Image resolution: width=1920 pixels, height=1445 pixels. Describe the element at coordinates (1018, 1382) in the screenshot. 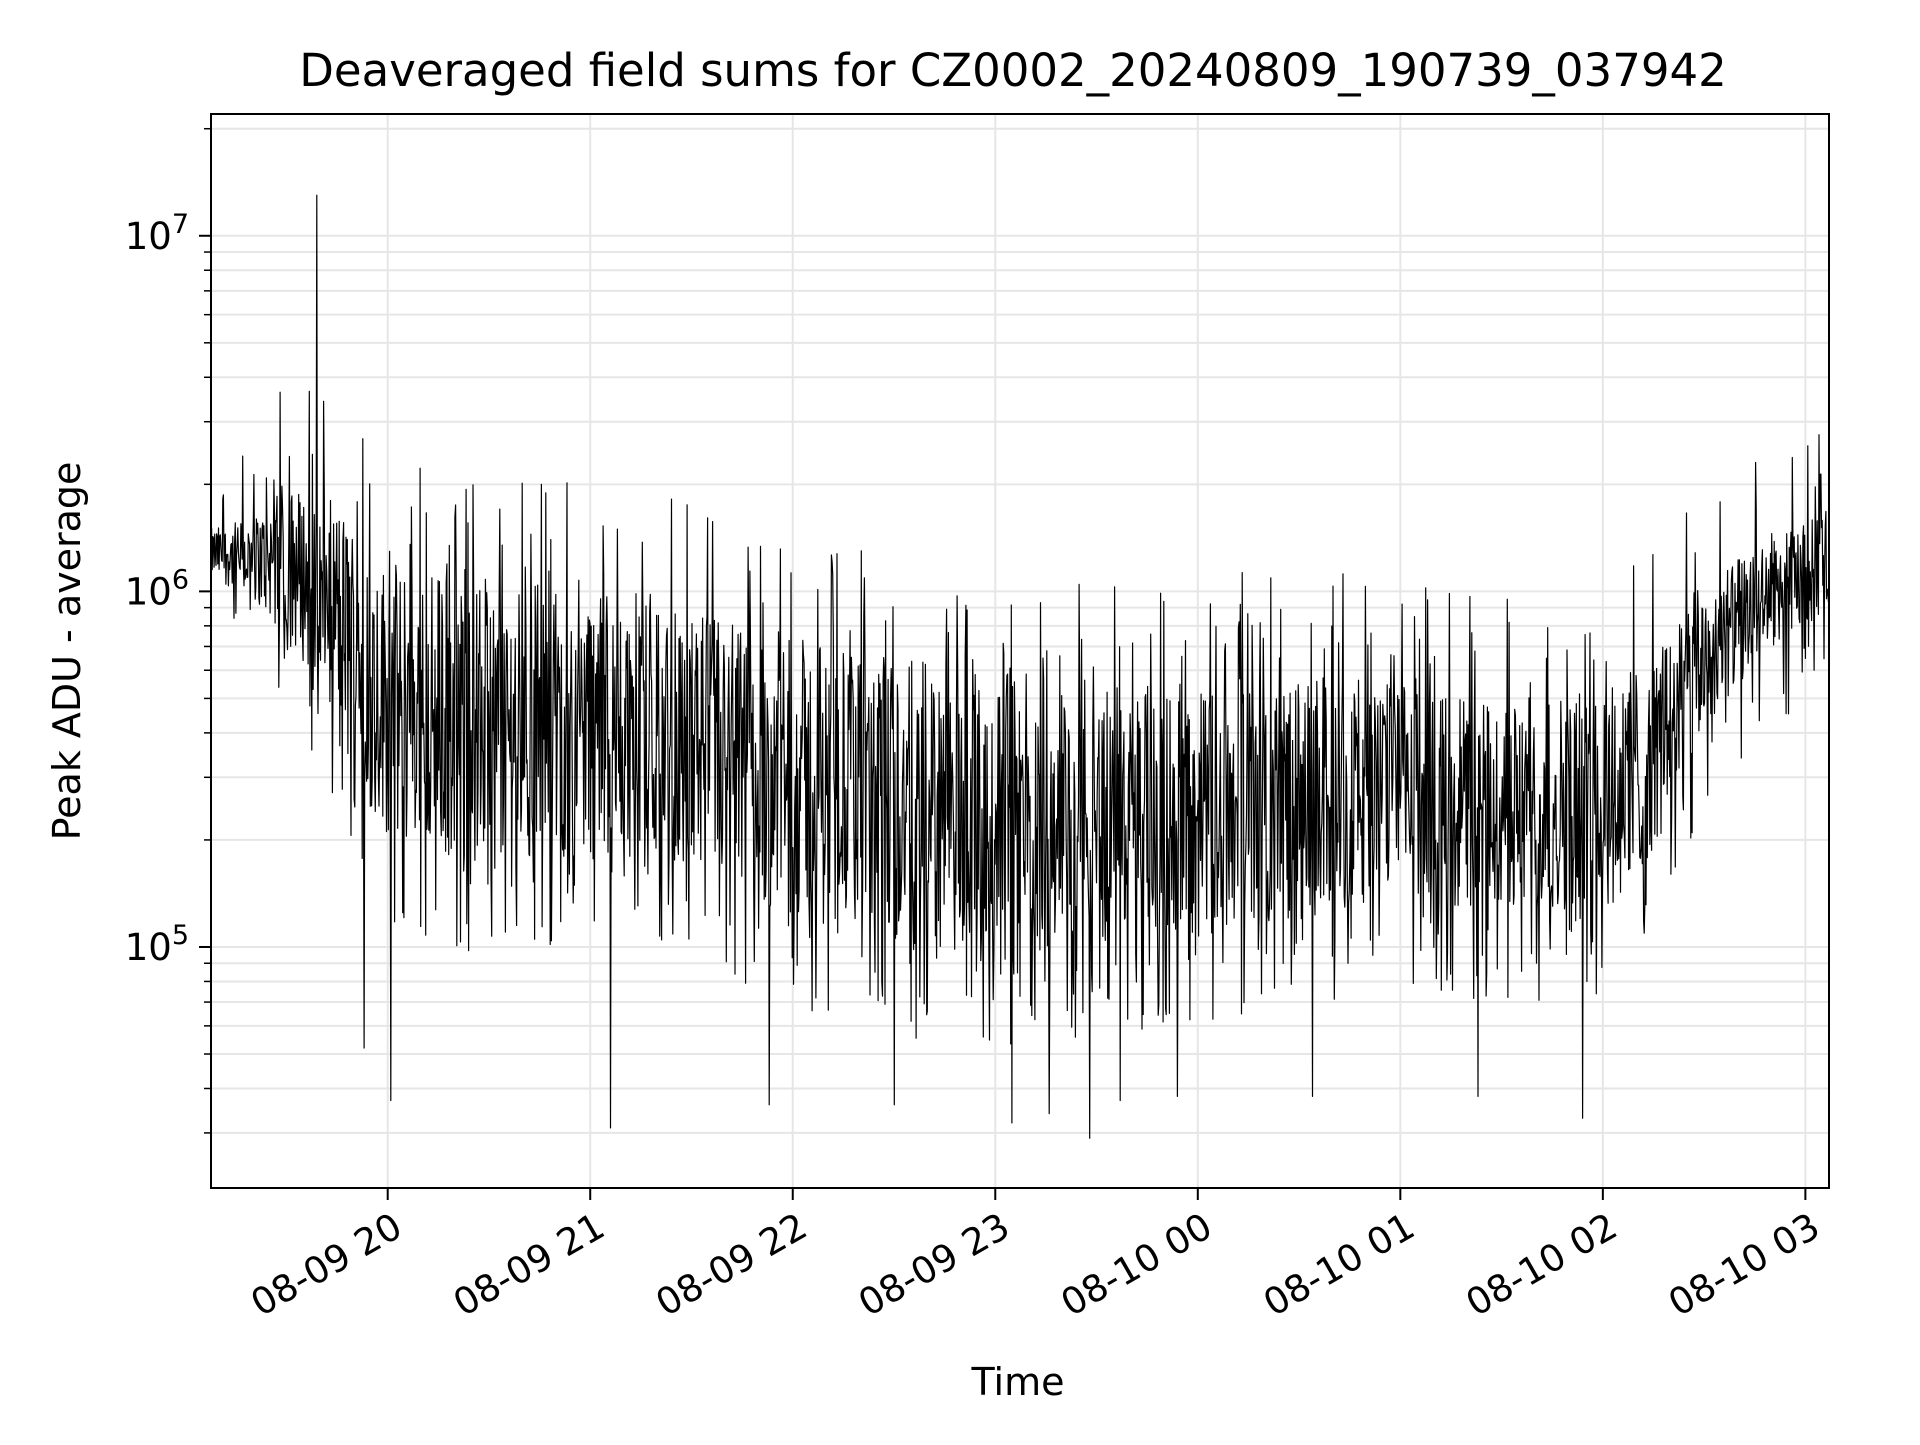

I see `x-axis-label: Time` at that location.